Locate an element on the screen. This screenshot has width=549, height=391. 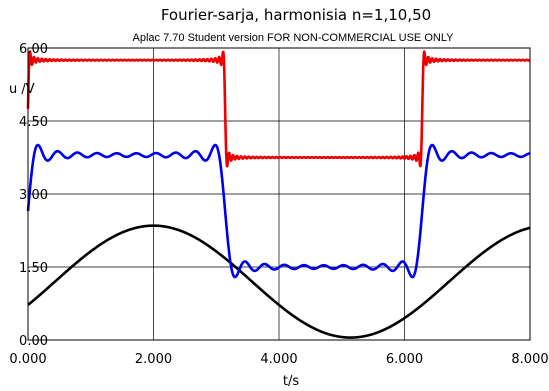
y-tick-label: 1.50 is located at coordinates (33, 268).